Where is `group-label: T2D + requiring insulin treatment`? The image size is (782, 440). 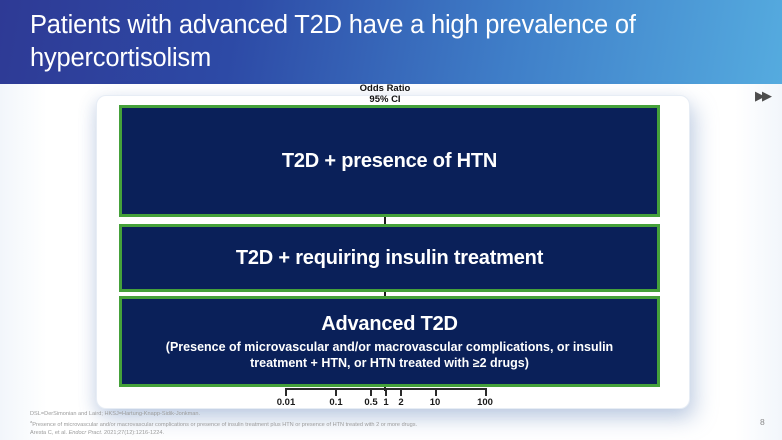
group-label: T2D + requiring insulin treatment is located at coordinates (389, 257).